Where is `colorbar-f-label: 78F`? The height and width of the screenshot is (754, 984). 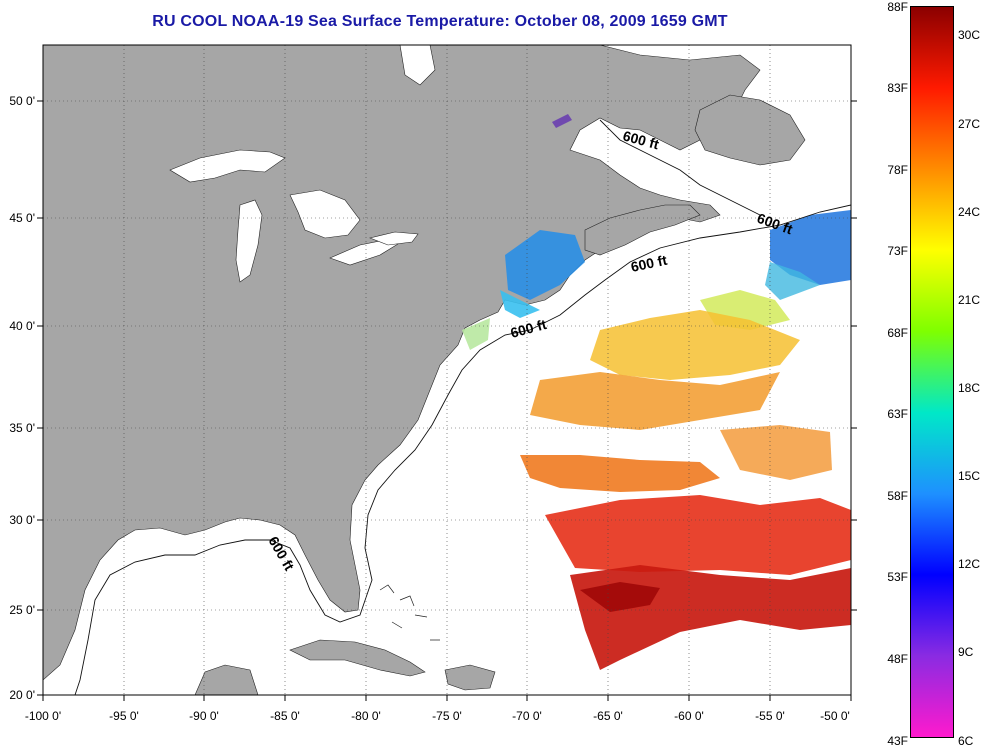 colorbar-f-label: 78F is located at coordinates (897, 170).